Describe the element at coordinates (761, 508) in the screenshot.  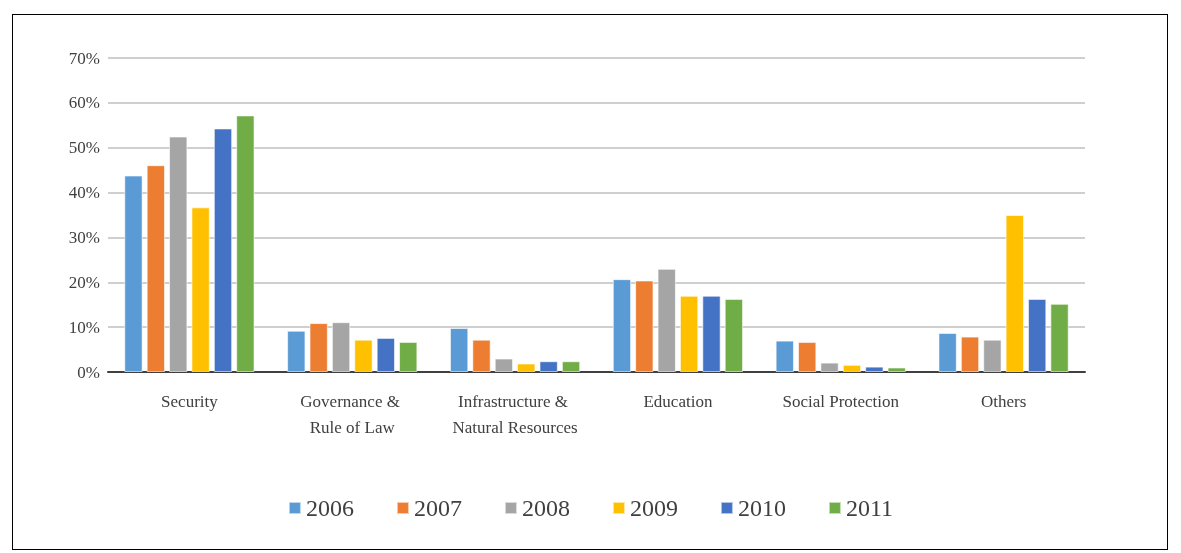
I see `legend-label: 2010` at that location.